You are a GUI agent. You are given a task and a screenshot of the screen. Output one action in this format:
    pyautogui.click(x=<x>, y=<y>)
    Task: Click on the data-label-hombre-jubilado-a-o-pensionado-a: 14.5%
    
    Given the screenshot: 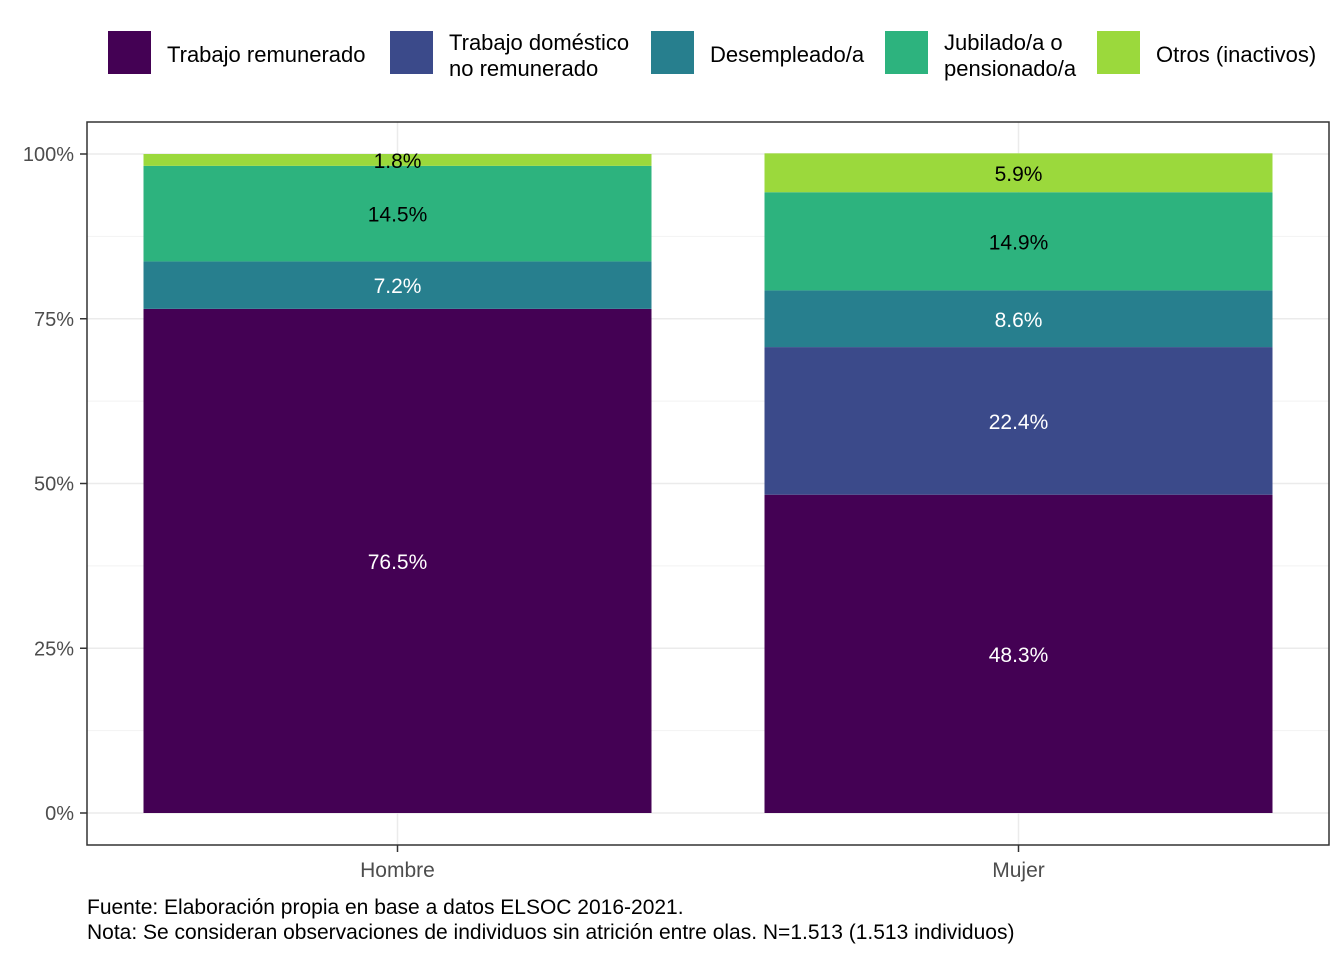 What is the action you would take?
    pyautogui.click(x=398, y=215)
    